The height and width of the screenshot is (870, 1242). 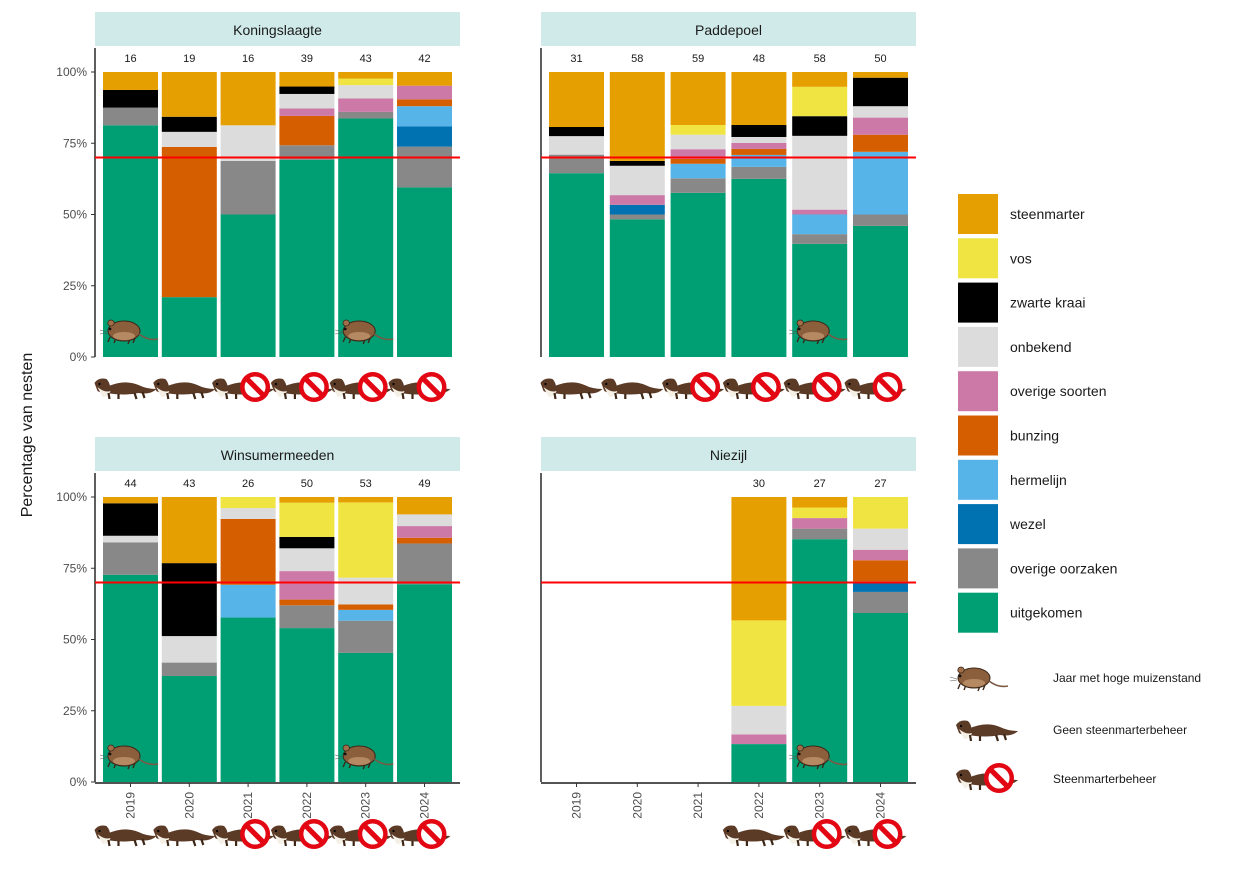 What do you see at coordinates (698, 59) in the screenshot?
I see `bar-count-label: 59` at bounding box center [698, 59].